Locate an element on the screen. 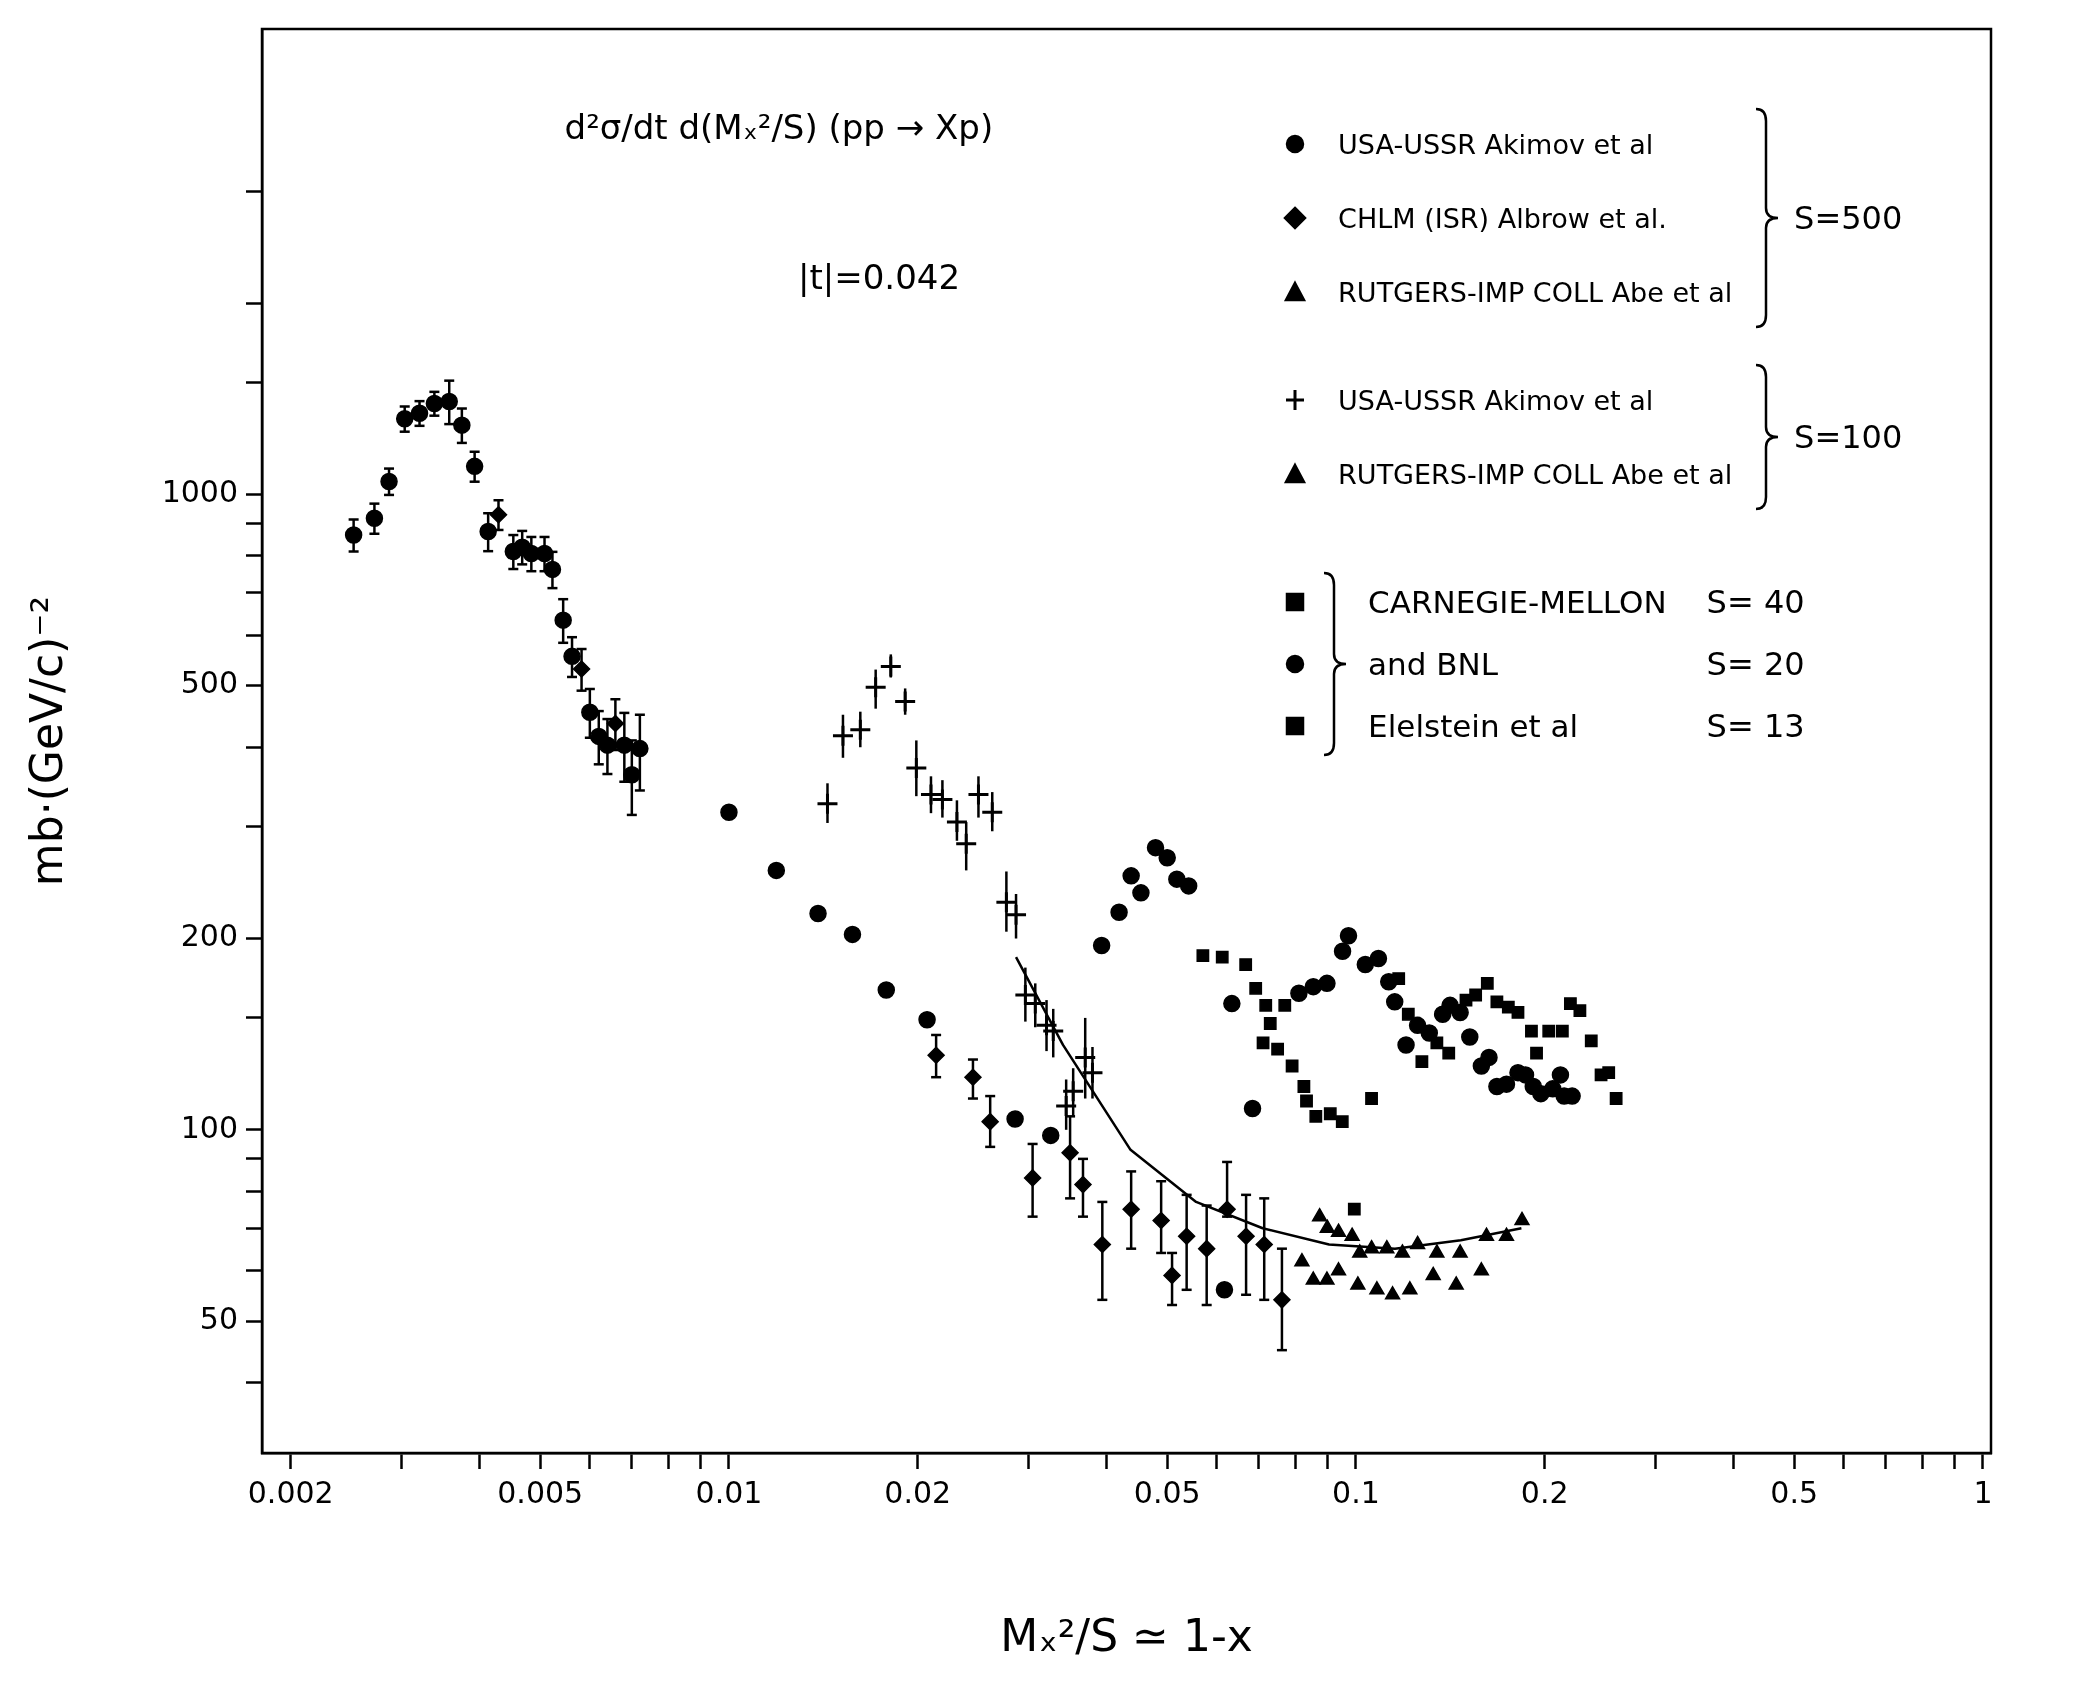 The width and height of the screenshot is (2075, 1690). annotation: S=100 is located at coordinates (1848, 437).